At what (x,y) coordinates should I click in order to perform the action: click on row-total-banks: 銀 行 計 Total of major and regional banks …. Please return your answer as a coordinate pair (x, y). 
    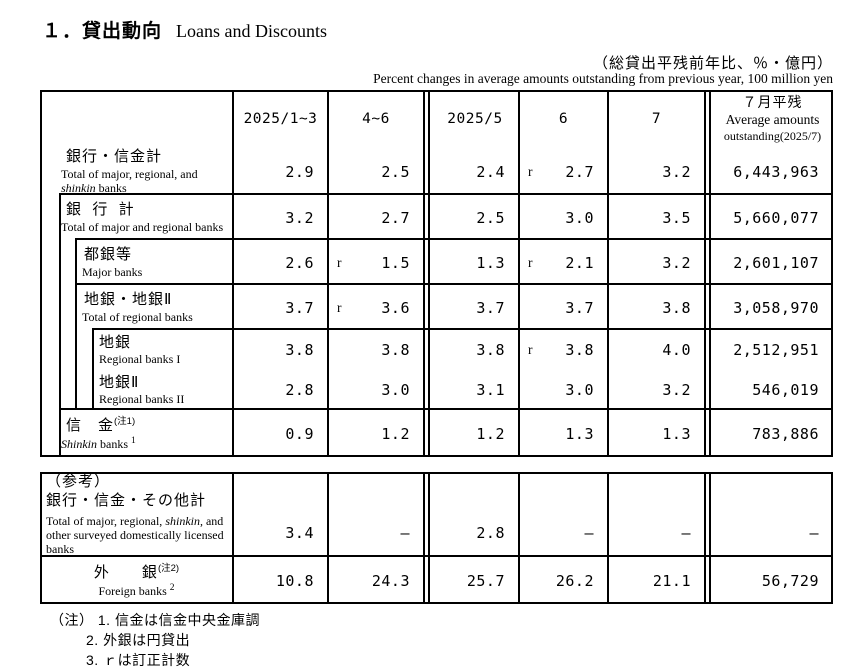
    Looking at the image, I should click on (436, 217).